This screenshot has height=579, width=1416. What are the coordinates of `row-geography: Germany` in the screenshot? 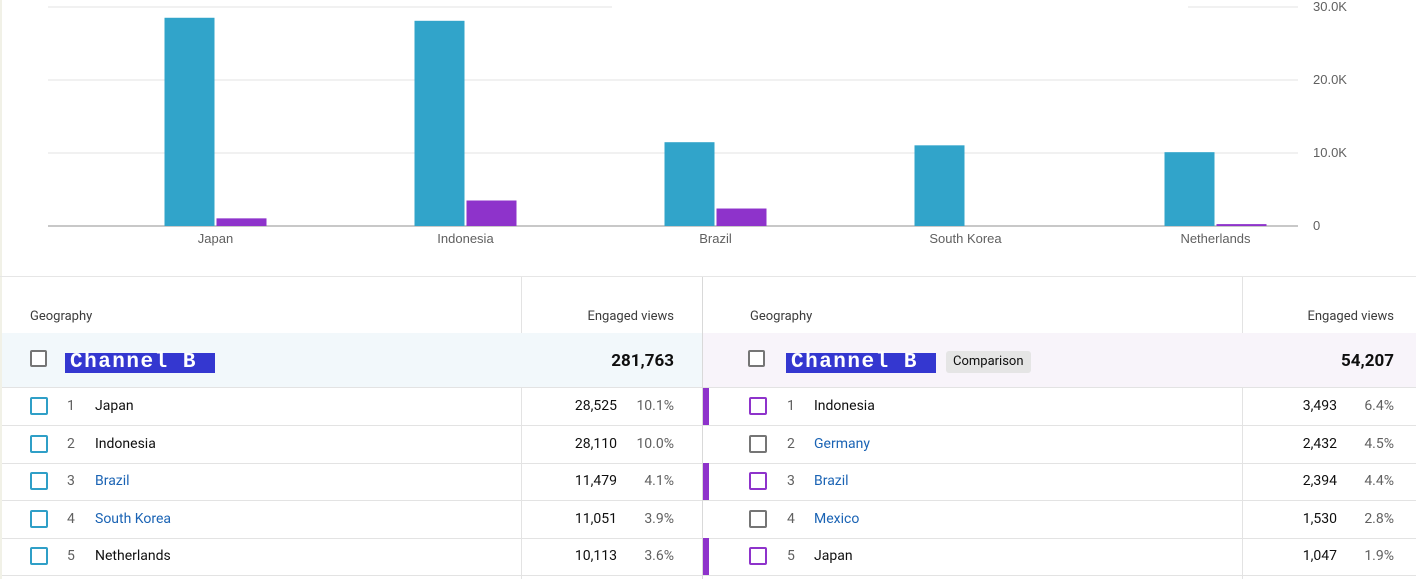 It's located at (842, 443).